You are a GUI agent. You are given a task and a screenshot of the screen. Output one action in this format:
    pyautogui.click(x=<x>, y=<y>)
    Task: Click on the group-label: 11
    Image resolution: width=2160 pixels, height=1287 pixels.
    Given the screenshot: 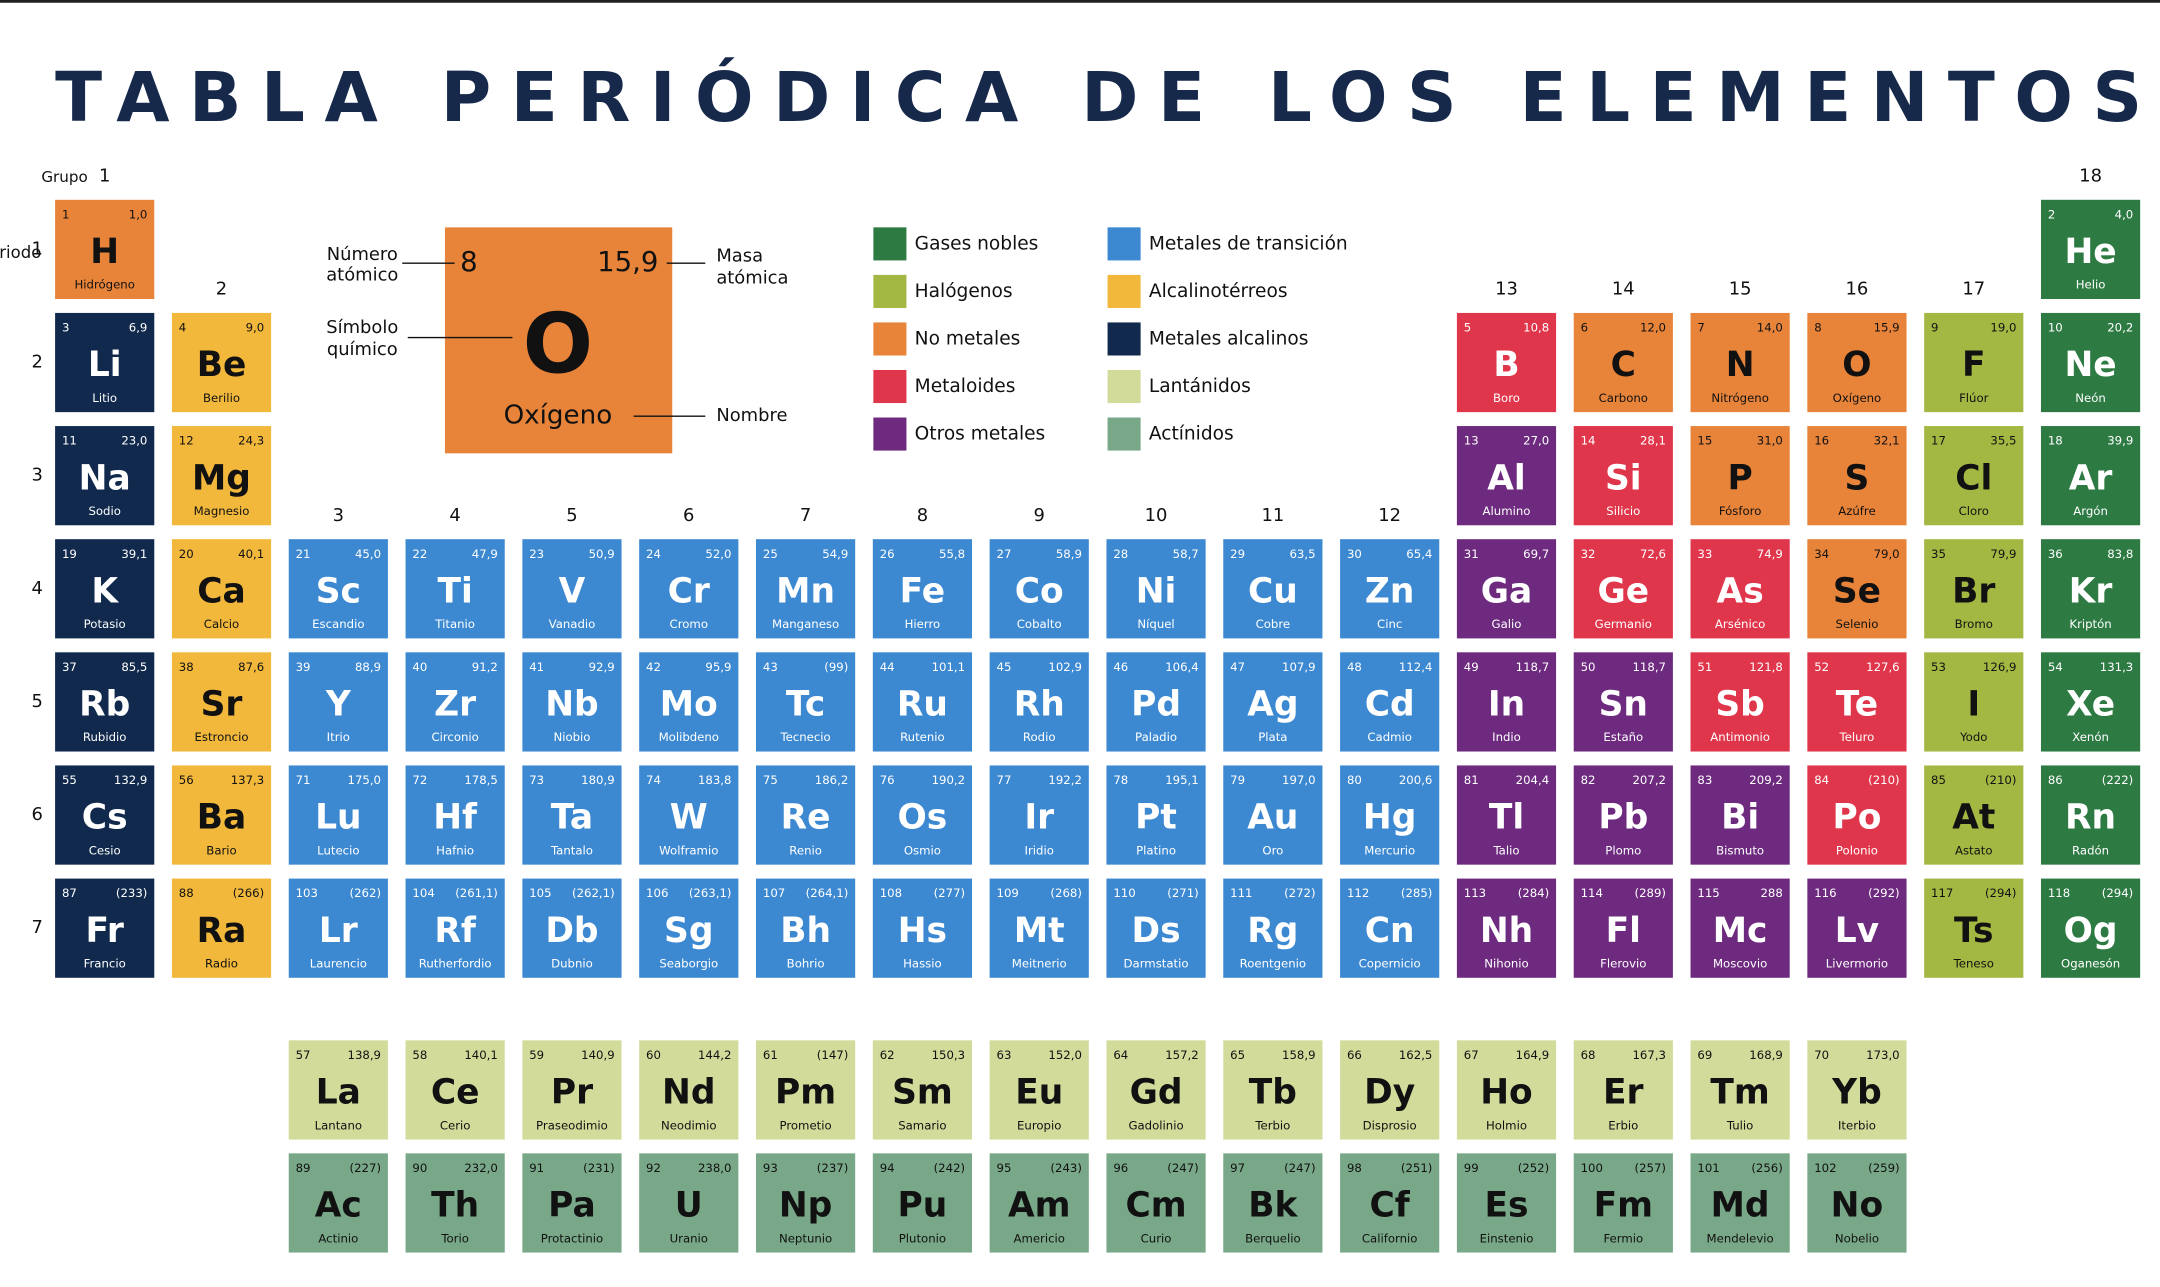 What is the action you would take?
    pyautogui.click(x=1272, y=515)
    